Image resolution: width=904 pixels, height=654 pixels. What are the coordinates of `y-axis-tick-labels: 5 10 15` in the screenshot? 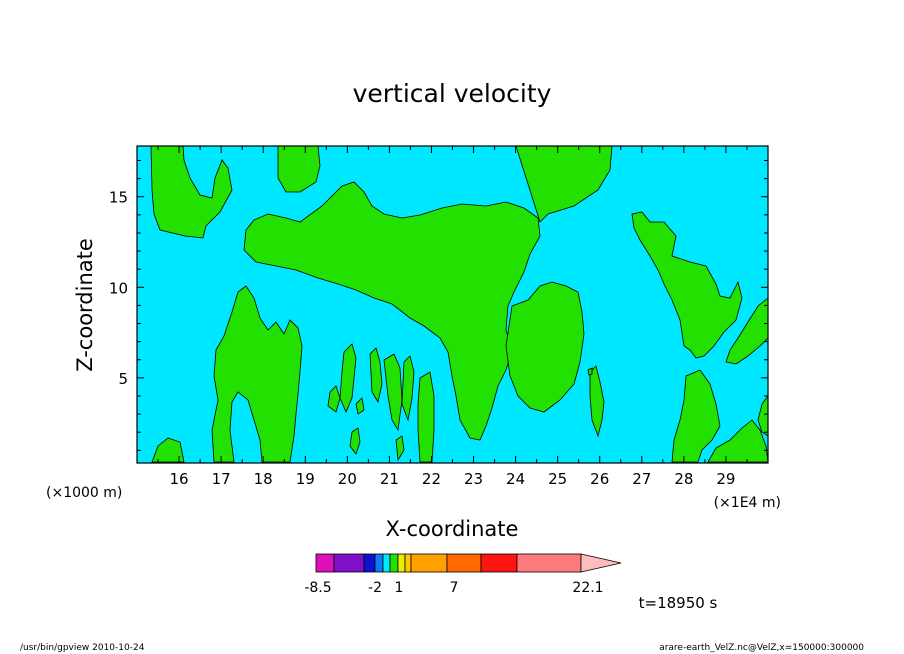 It's located at (118, 288).